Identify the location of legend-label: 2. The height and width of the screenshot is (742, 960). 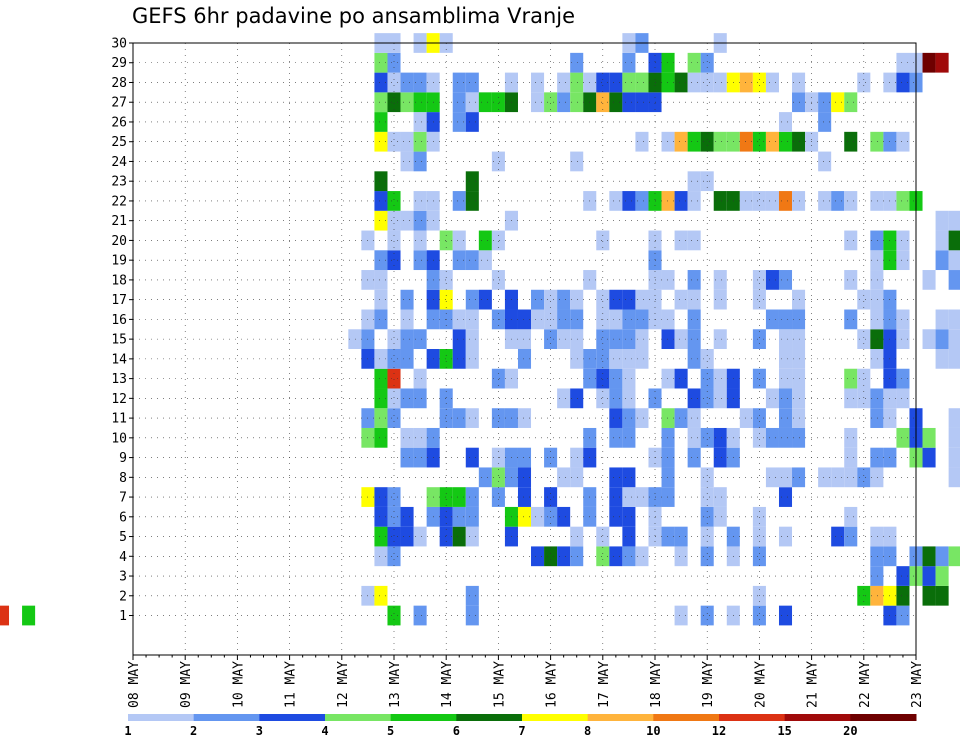
(193, 731).